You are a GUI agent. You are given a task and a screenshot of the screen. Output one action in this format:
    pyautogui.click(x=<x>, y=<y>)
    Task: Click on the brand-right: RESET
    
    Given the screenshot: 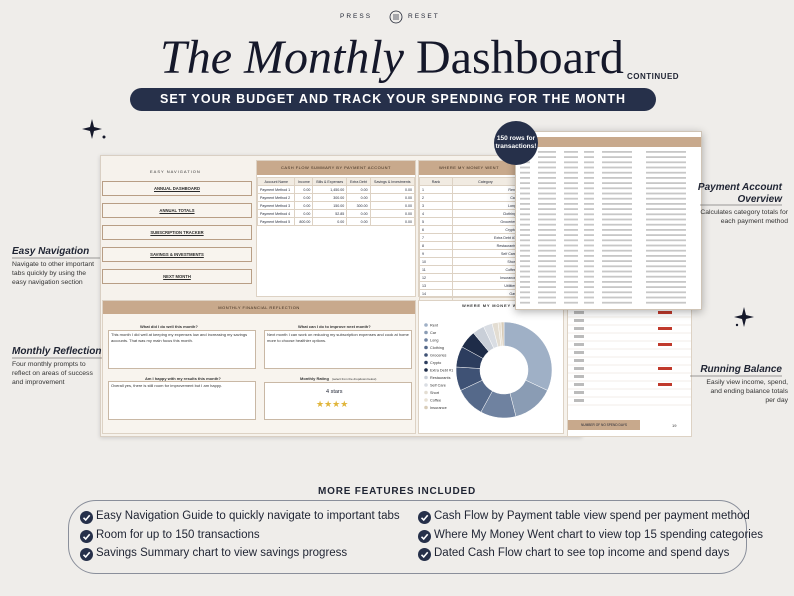 What is the action you would take?
    pyautogui.click(x=424, y=16)
    